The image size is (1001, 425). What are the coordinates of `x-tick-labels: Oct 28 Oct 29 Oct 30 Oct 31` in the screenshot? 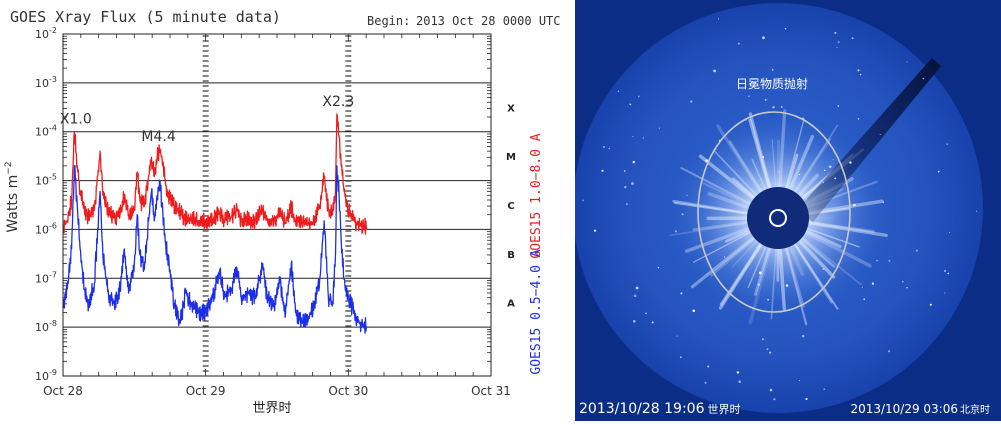 It's located at (277, 391).